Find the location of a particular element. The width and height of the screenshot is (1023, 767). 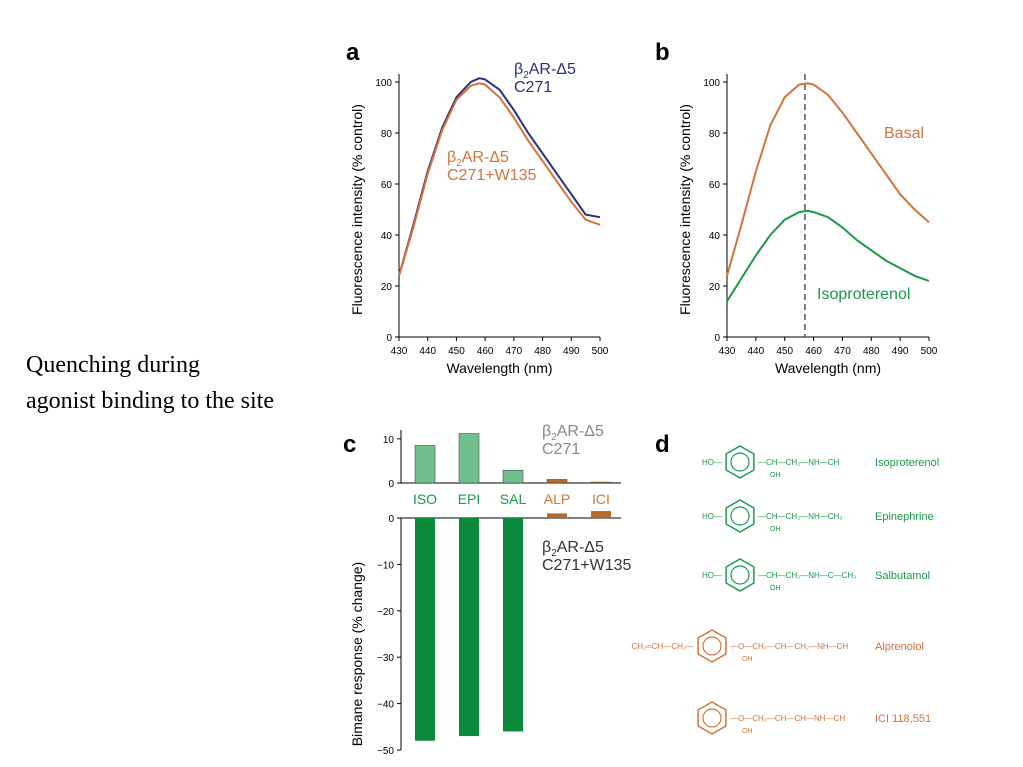

panel-a-x-tick-label: 490 is located at coordinates (571, 351).